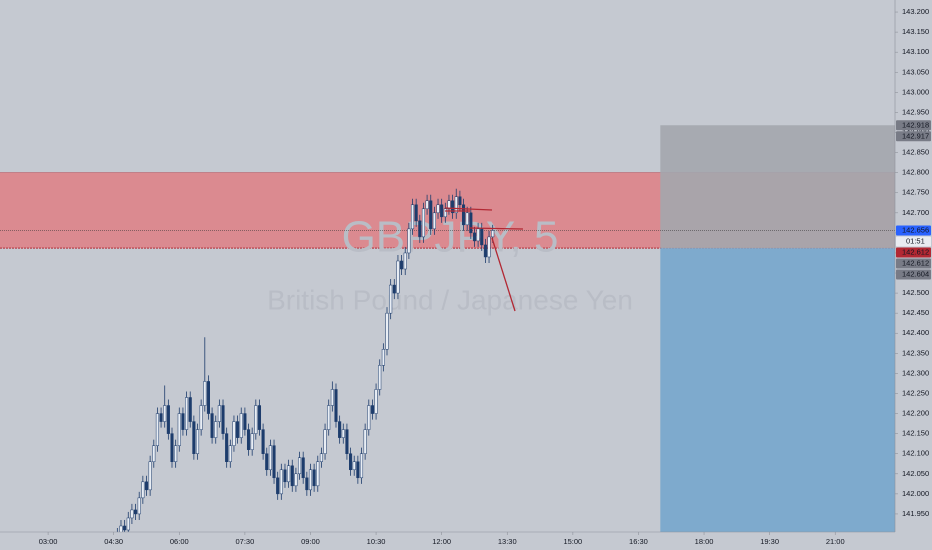 The image size is (932, 550). Describe the element at coordinates (507, 541) in the screenshot. I see `x-tick-label: 13:30` at that location.